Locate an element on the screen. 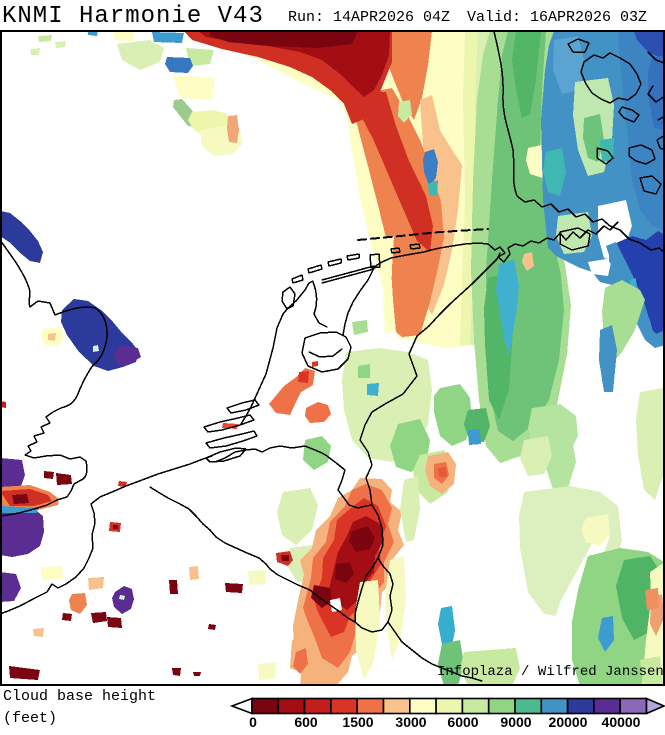  svg-text: Infoplaza / Wilfred Janssen is located at coordinates (550, 672).